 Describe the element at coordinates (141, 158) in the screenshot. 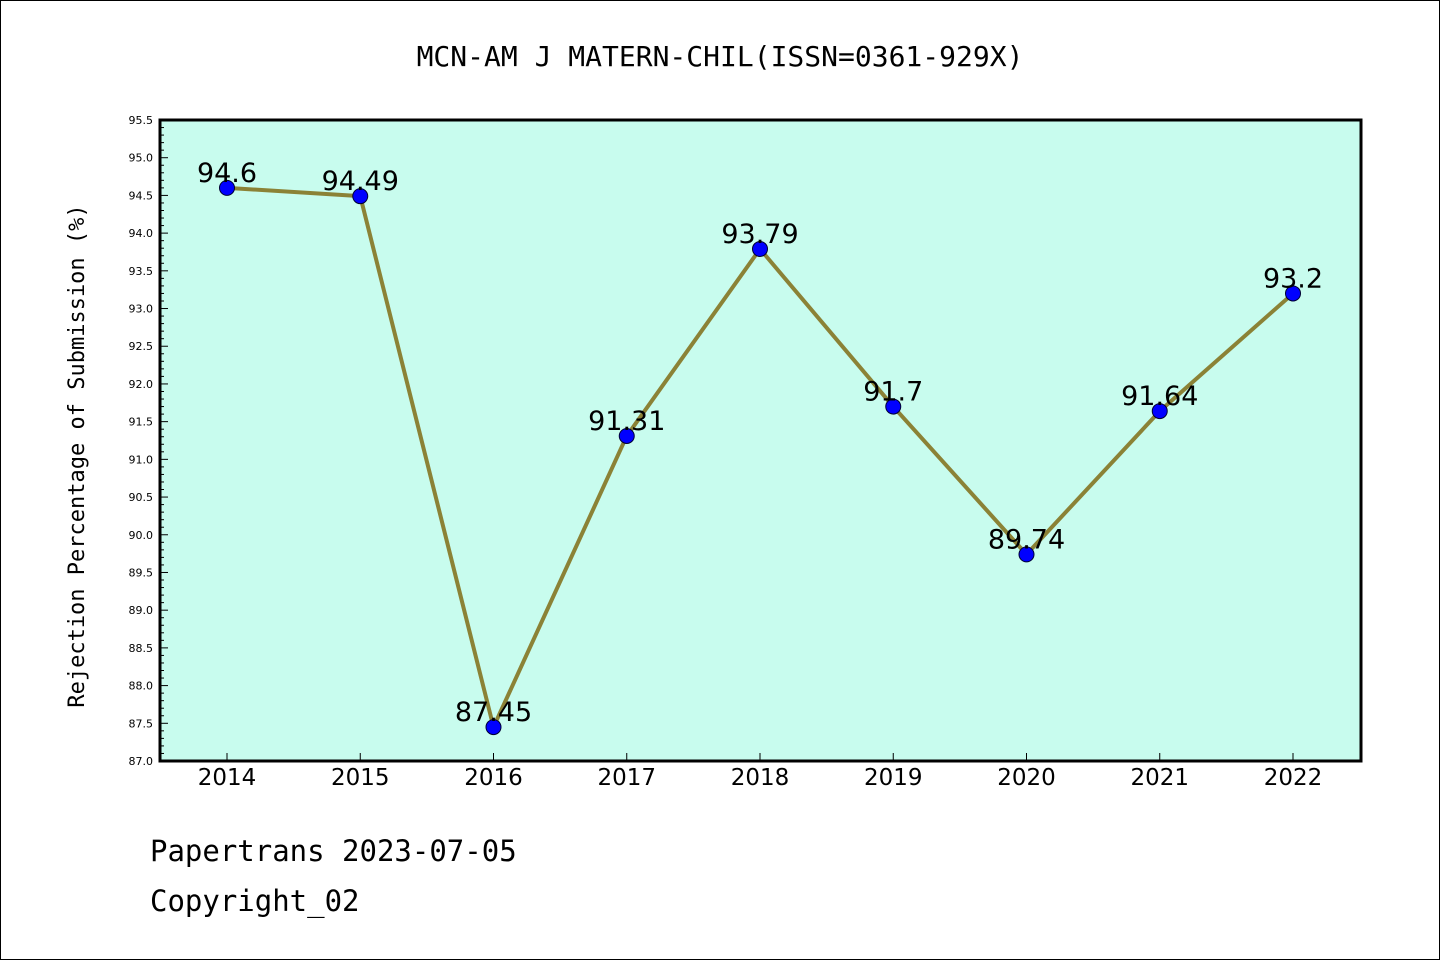

I see `y-tick-label: 95.0` at that location.